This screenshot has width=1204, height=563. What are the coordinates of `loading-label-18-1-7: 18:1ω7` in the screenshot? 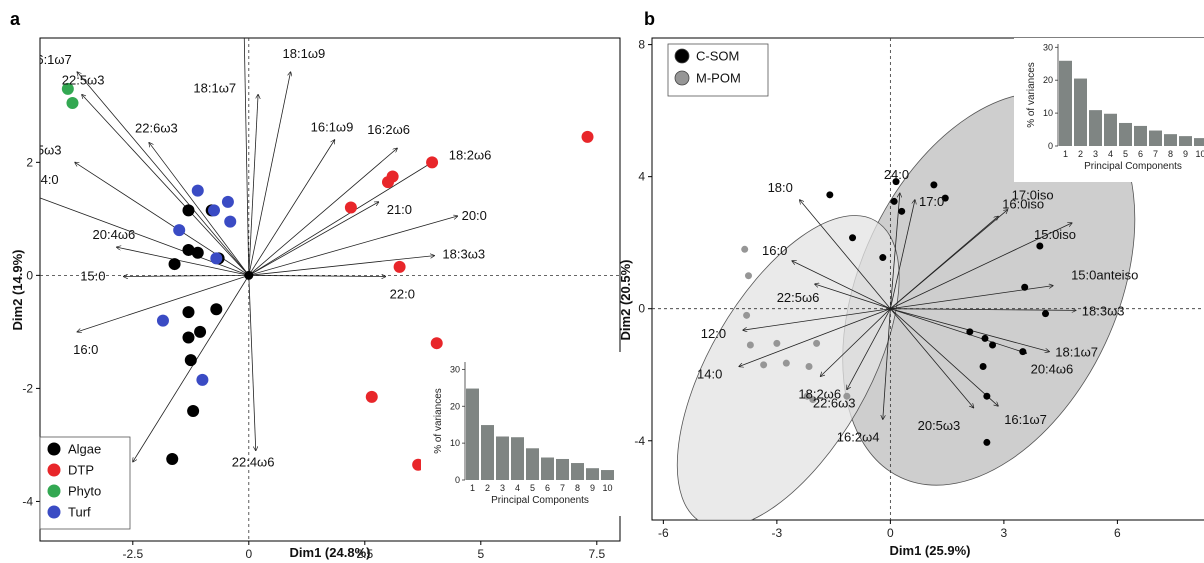 It's located at (1076, 352).